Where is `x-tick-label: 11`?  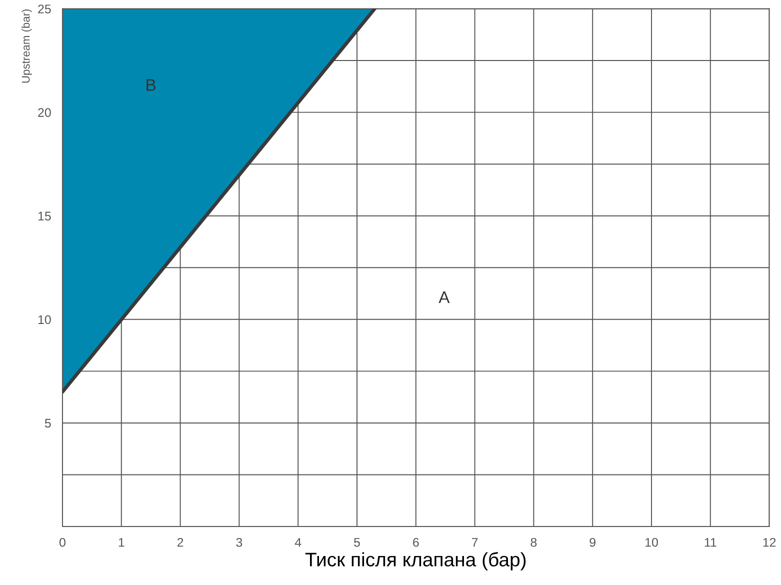 x-tick-label: 11 is located at coordinates (710, 542).